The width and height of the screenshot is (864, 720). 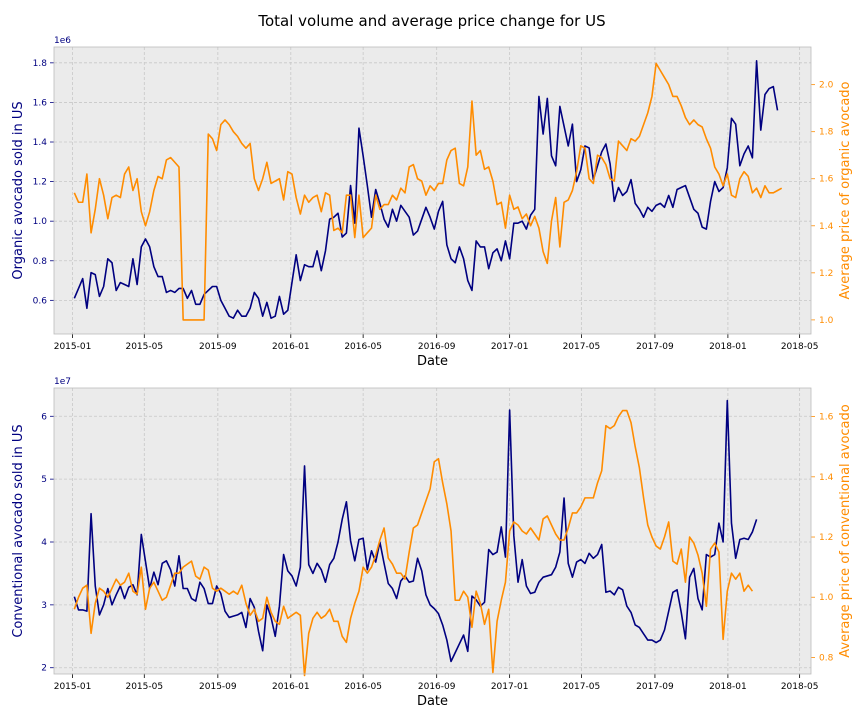 What do you see at coordinates (728, 347) in the screenshot?
I see `organic-x-tick-label: 2018-01` at bounding box center [728, 347].